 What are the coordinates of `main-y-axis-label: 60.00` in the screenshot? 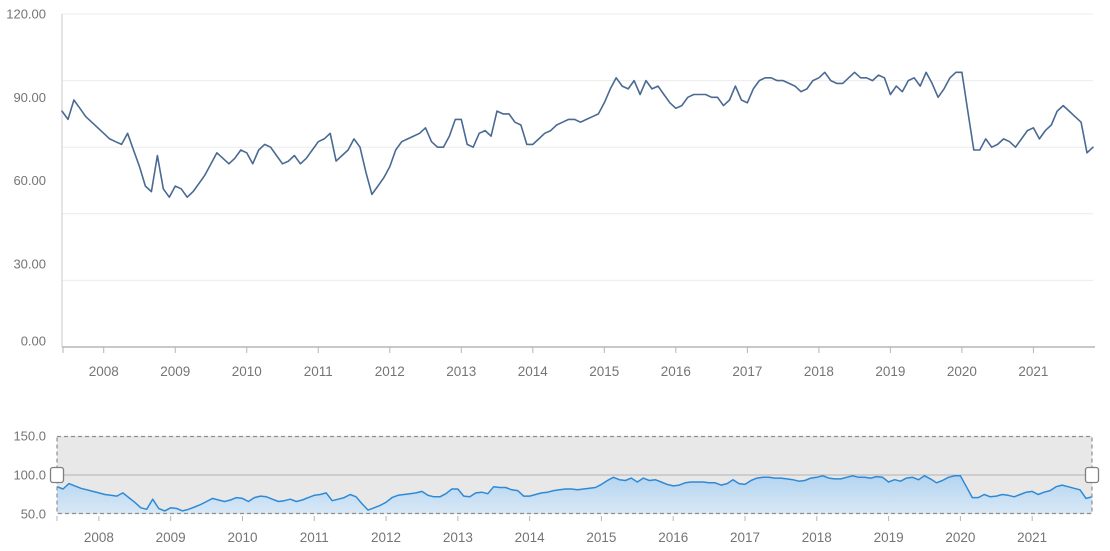 It's located at (29, 180).